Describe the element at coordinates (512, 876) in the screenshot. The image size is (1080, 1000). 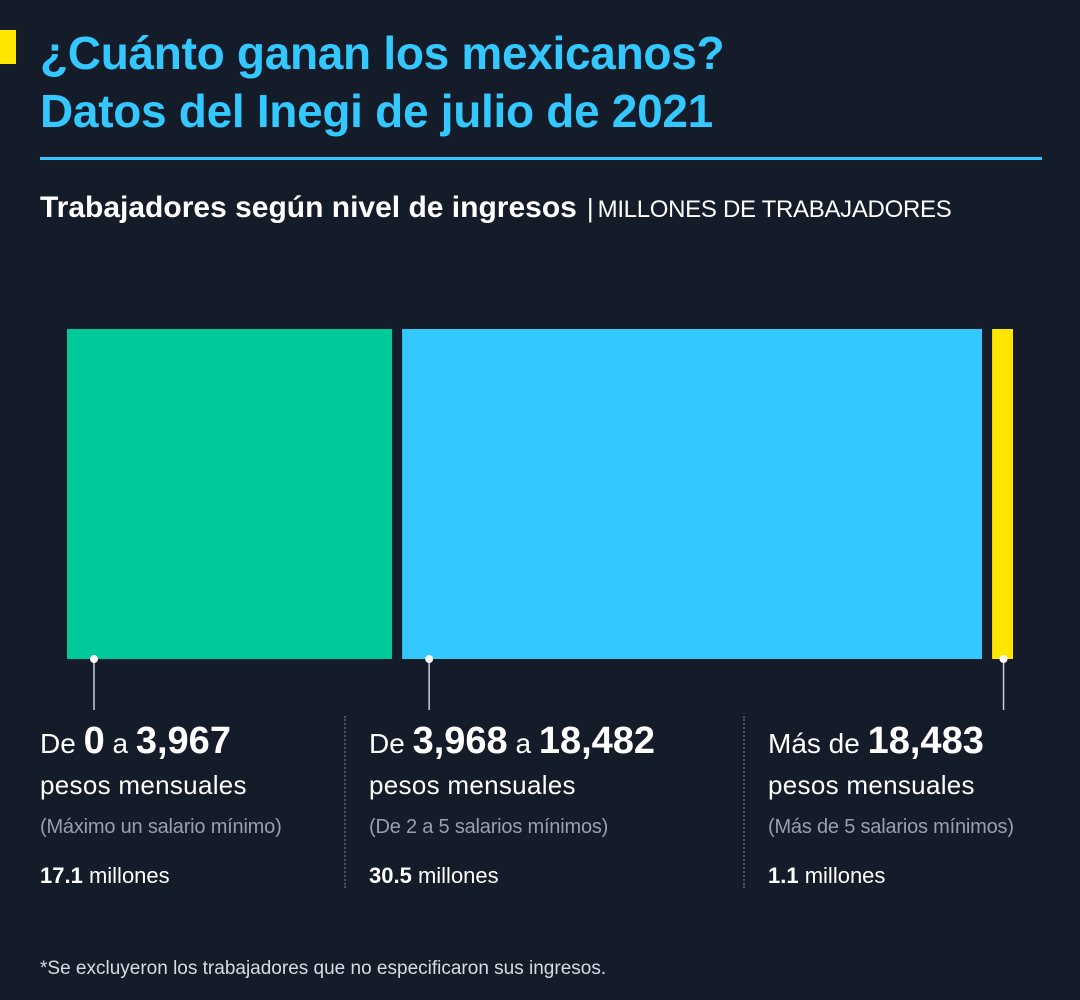
I see `worker-count: 30.5 millones` at that location.